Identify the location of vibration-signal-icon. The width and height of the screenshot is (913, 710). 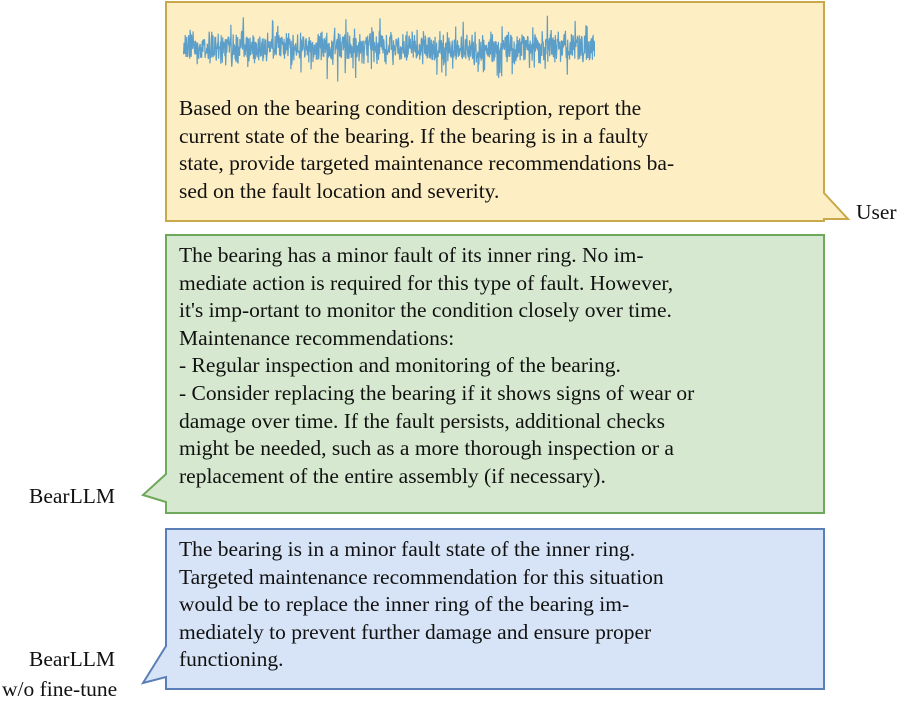
(389, 48).